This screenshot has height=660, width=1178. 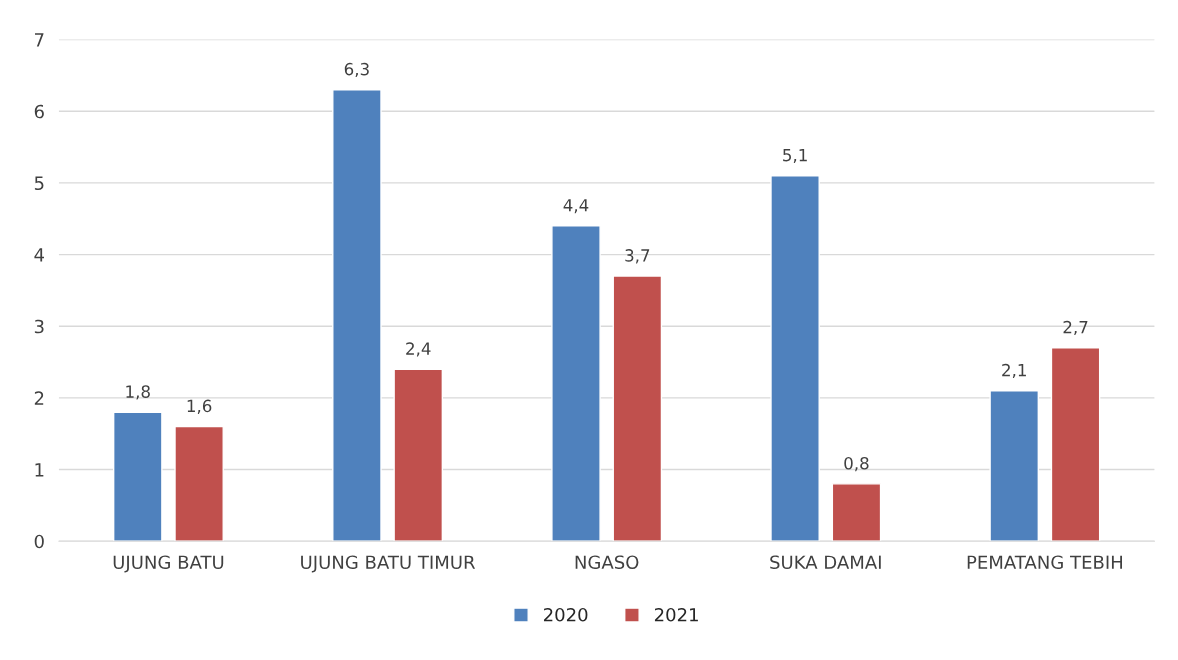 I want to click on y-tick-label: 4, so click(x=39, y=255).